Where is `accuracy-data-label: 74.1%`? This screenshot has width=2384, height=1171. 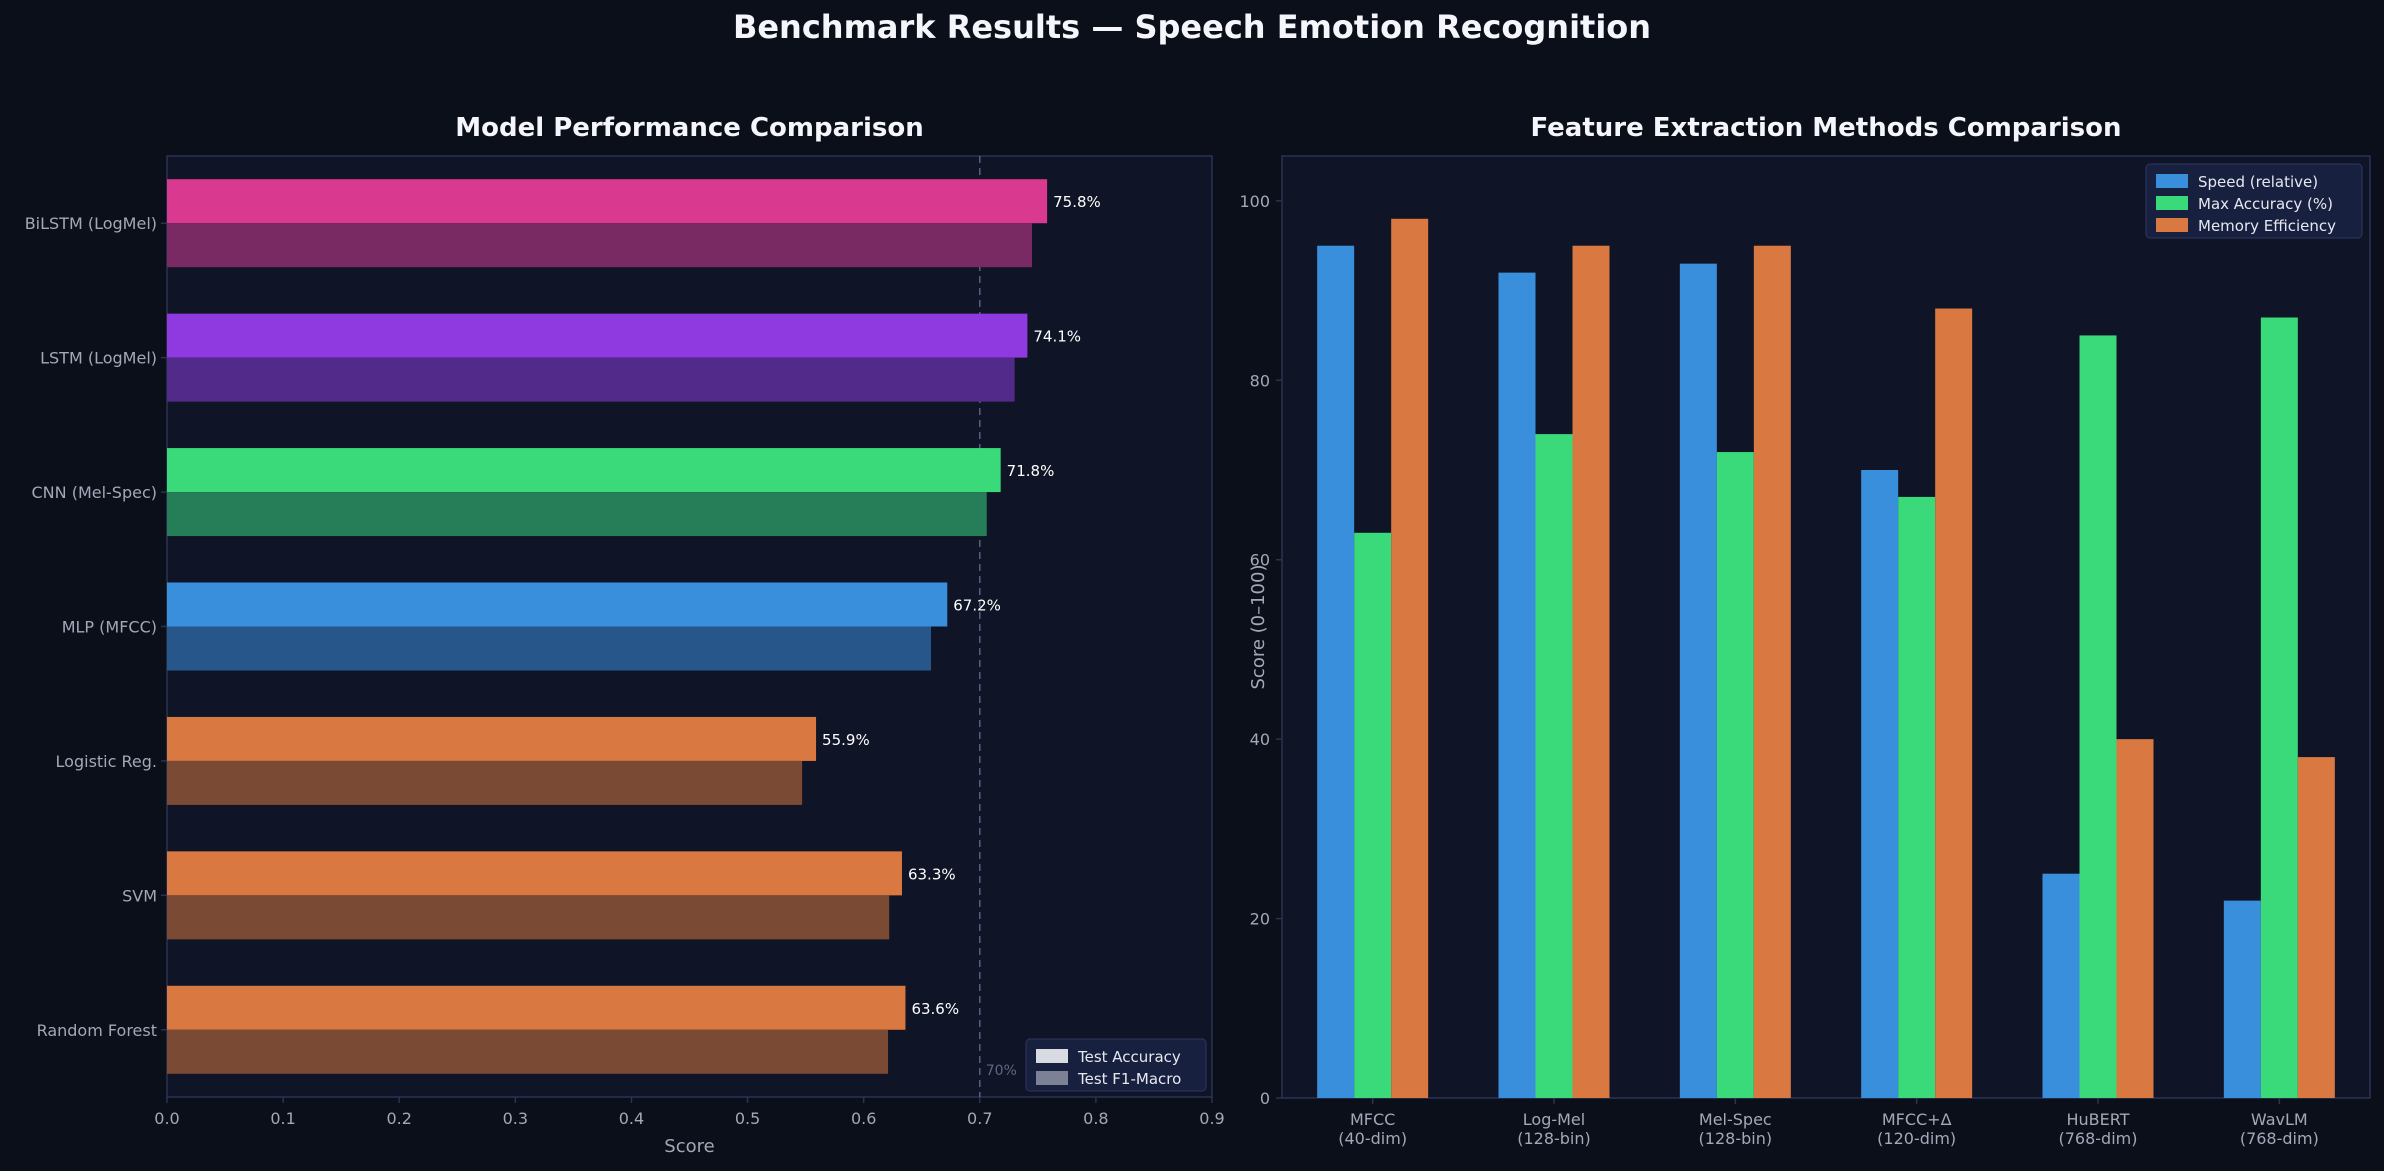 accuracy-data-label: 74.1% is located at coordinates (1057, 337).